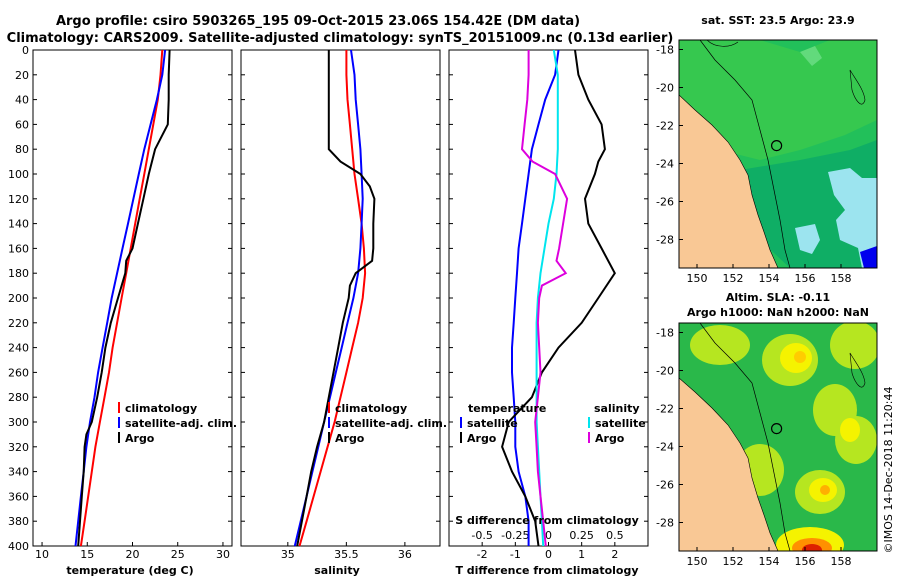 This screenshot has height=580, width=900. Describe the element at coordinates (18, 348) in the screenshot. I see `depth-tick-label: 240` at that location.